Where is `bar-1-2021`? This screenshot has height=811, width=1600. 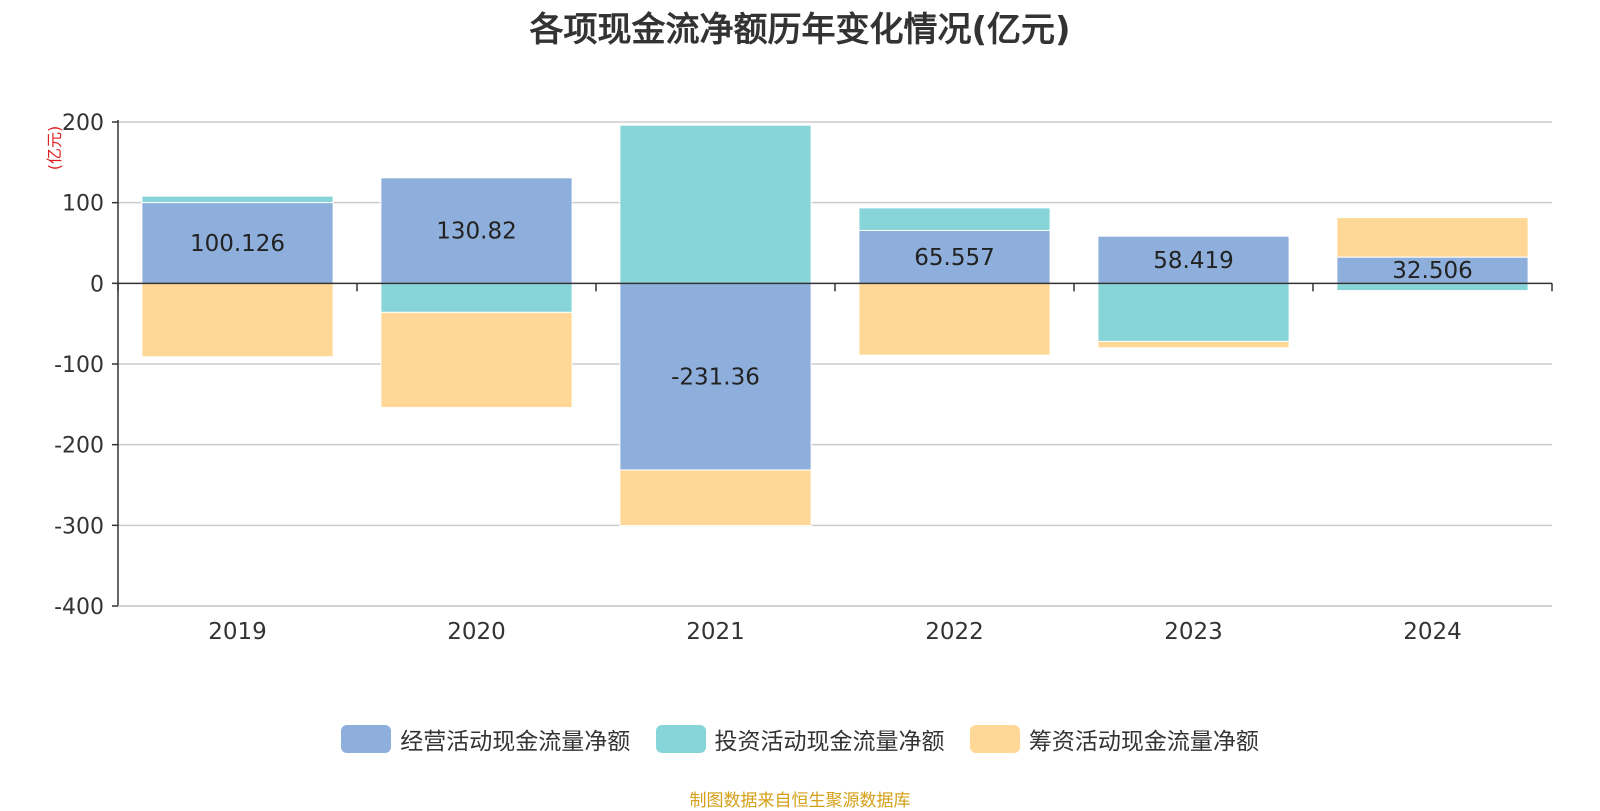 bar-1-2021 is located at coordinates (715, 204).